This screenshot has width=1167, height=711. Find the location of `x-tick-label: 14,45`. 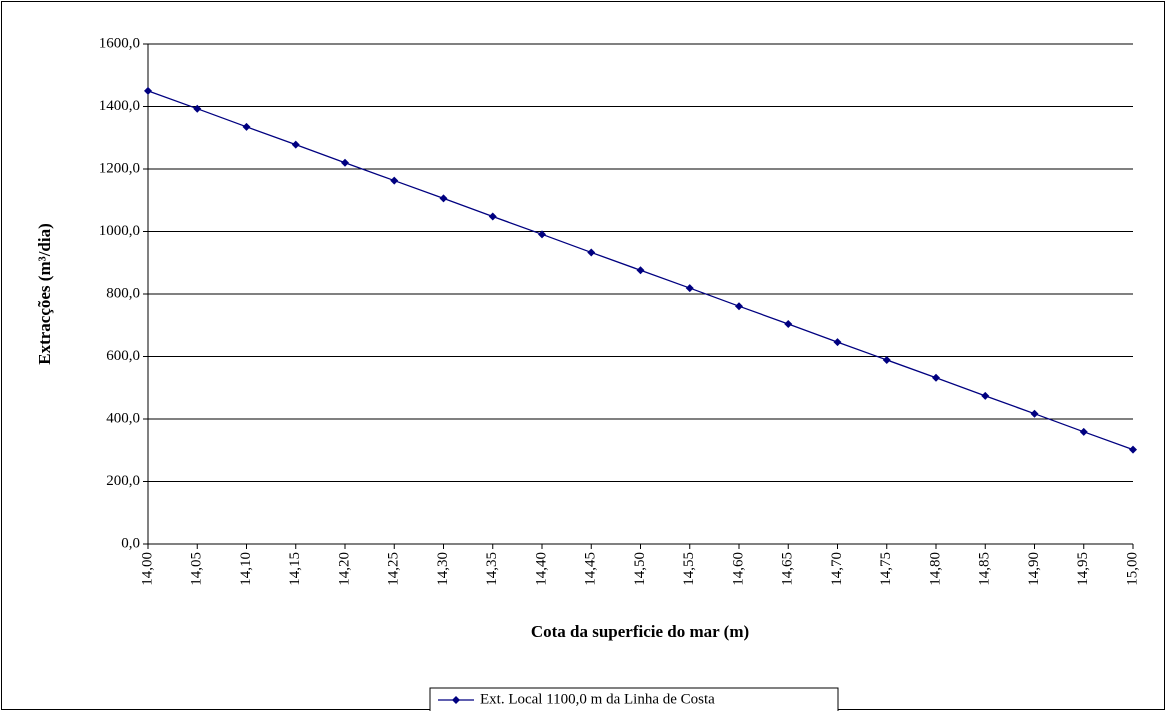

x-tick-label: 14,45 is located at coordinates (591, 569).